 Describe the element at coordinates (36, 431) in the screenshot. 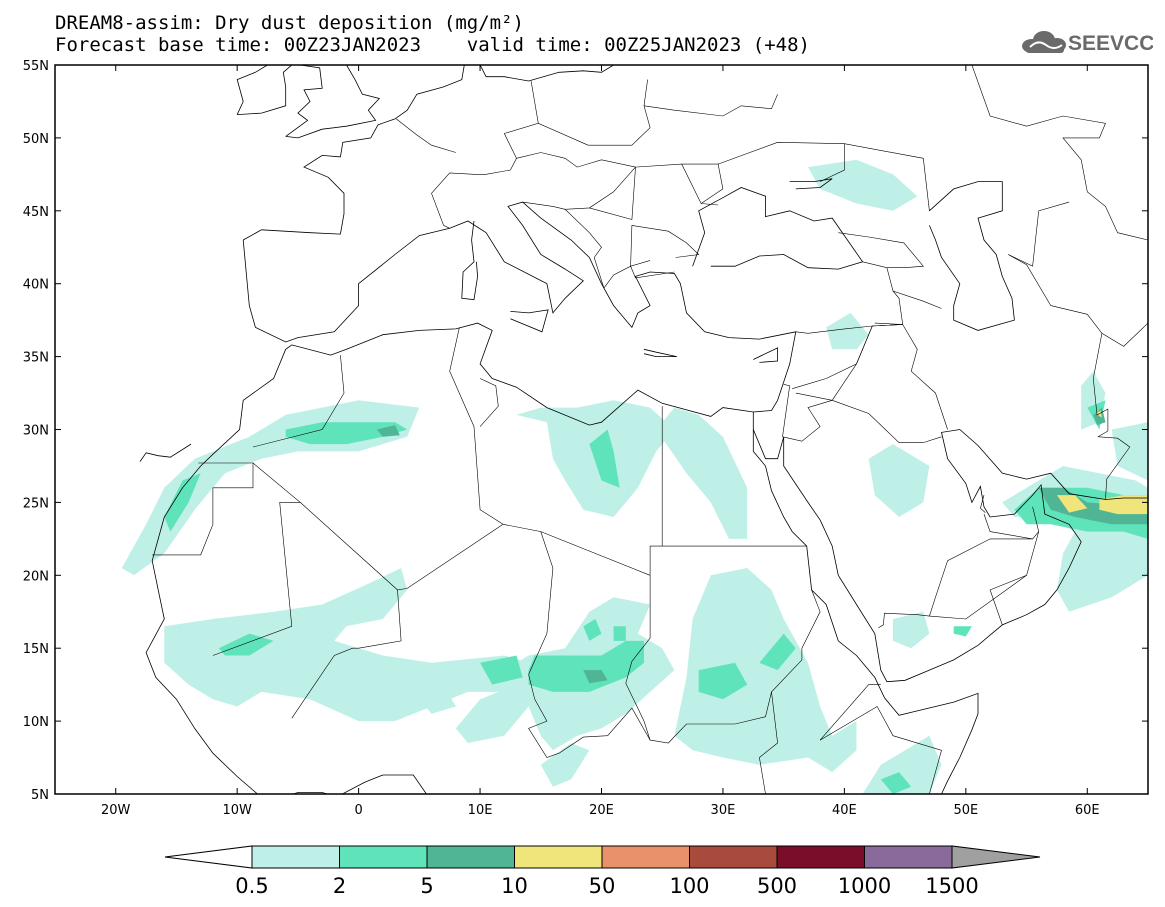

I see `lat-tick-label: 30N` at that location.